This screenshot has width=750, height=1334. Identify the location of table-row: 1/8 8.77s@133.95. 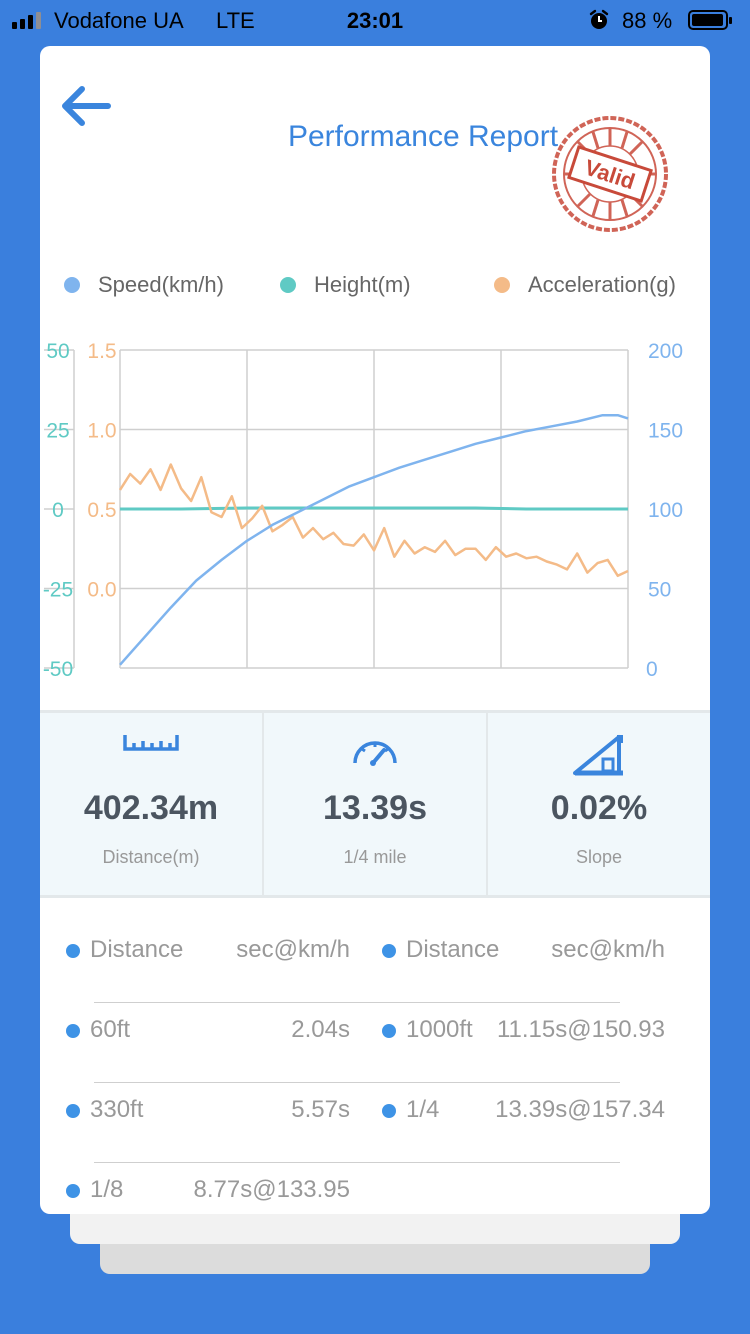
(375, 1192).